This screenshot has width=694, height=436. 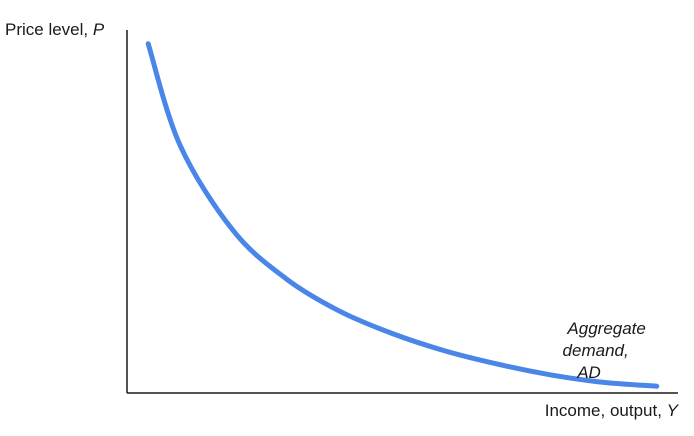 I want to click on y-axis-label: Price level, P, so click(x=55, y=29).